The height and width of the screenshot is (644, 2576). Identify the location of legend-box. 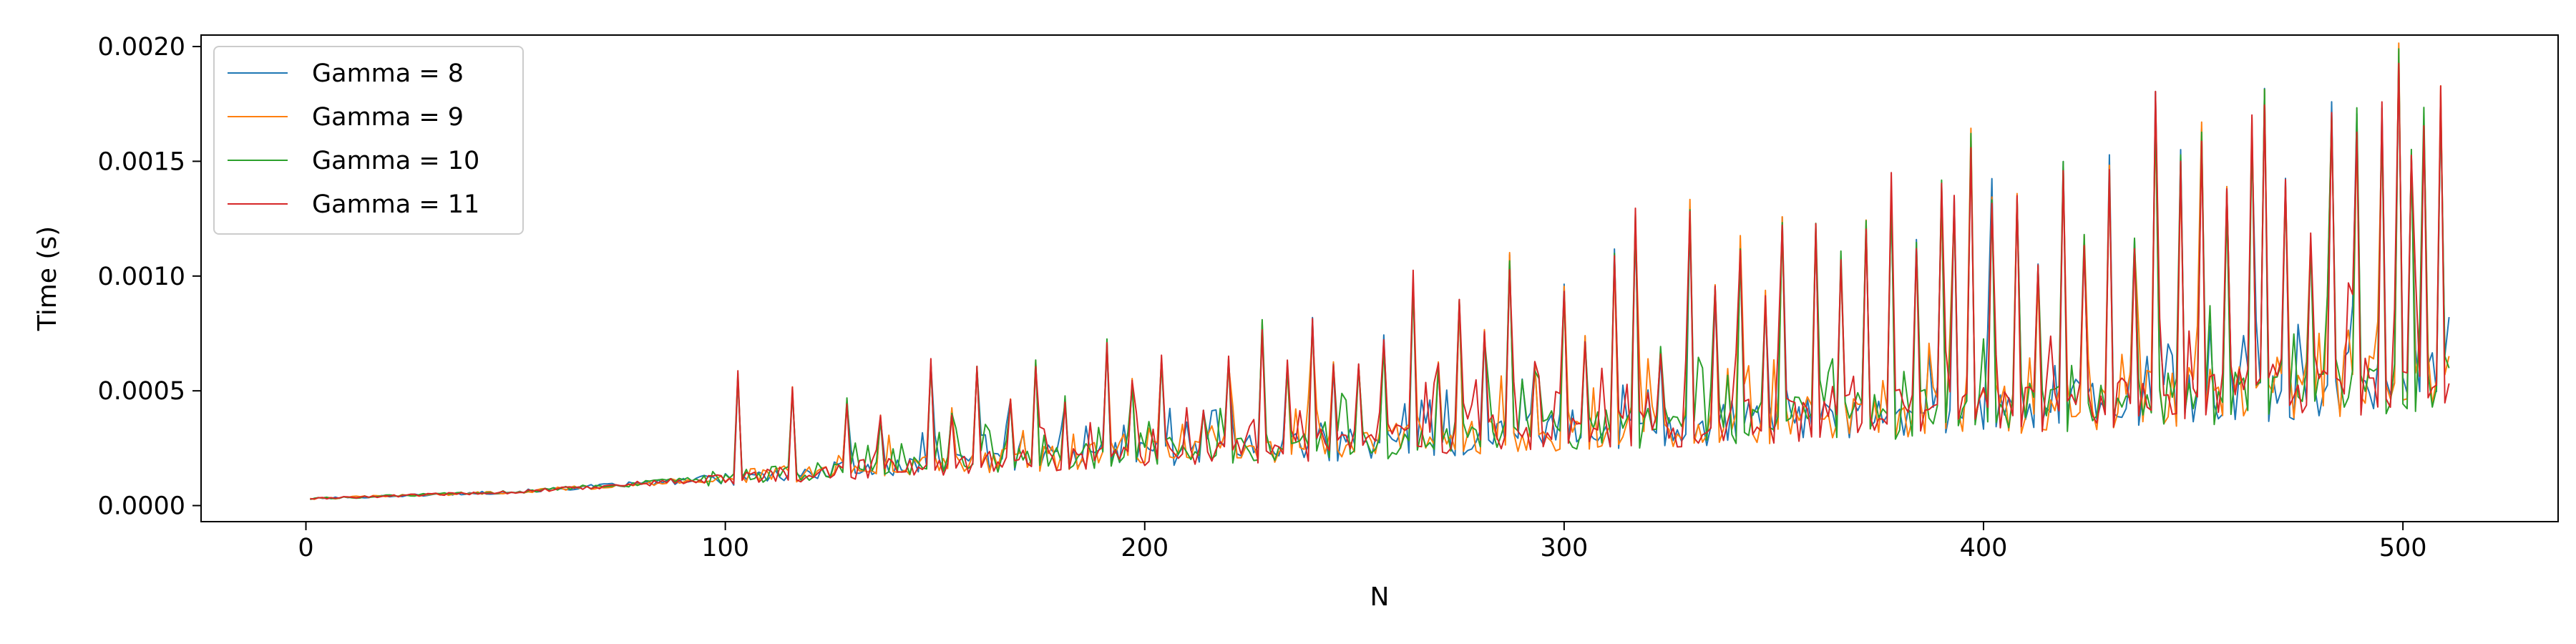
(368, 140).